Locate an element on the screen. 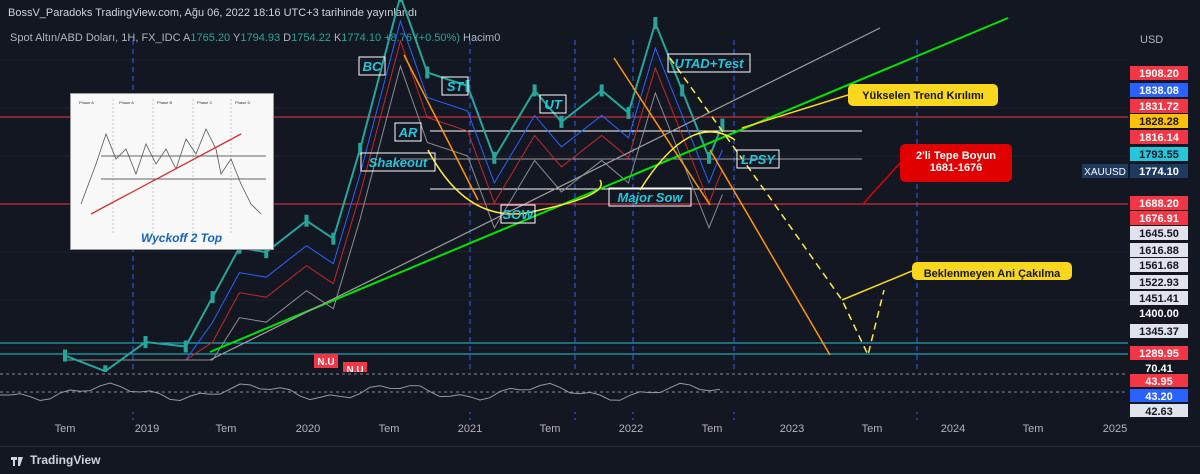 Image resolution: width=1200 pixels, height=474 pixels. indicator-level-label: 42.63 is located at coordinates (1159, 412).